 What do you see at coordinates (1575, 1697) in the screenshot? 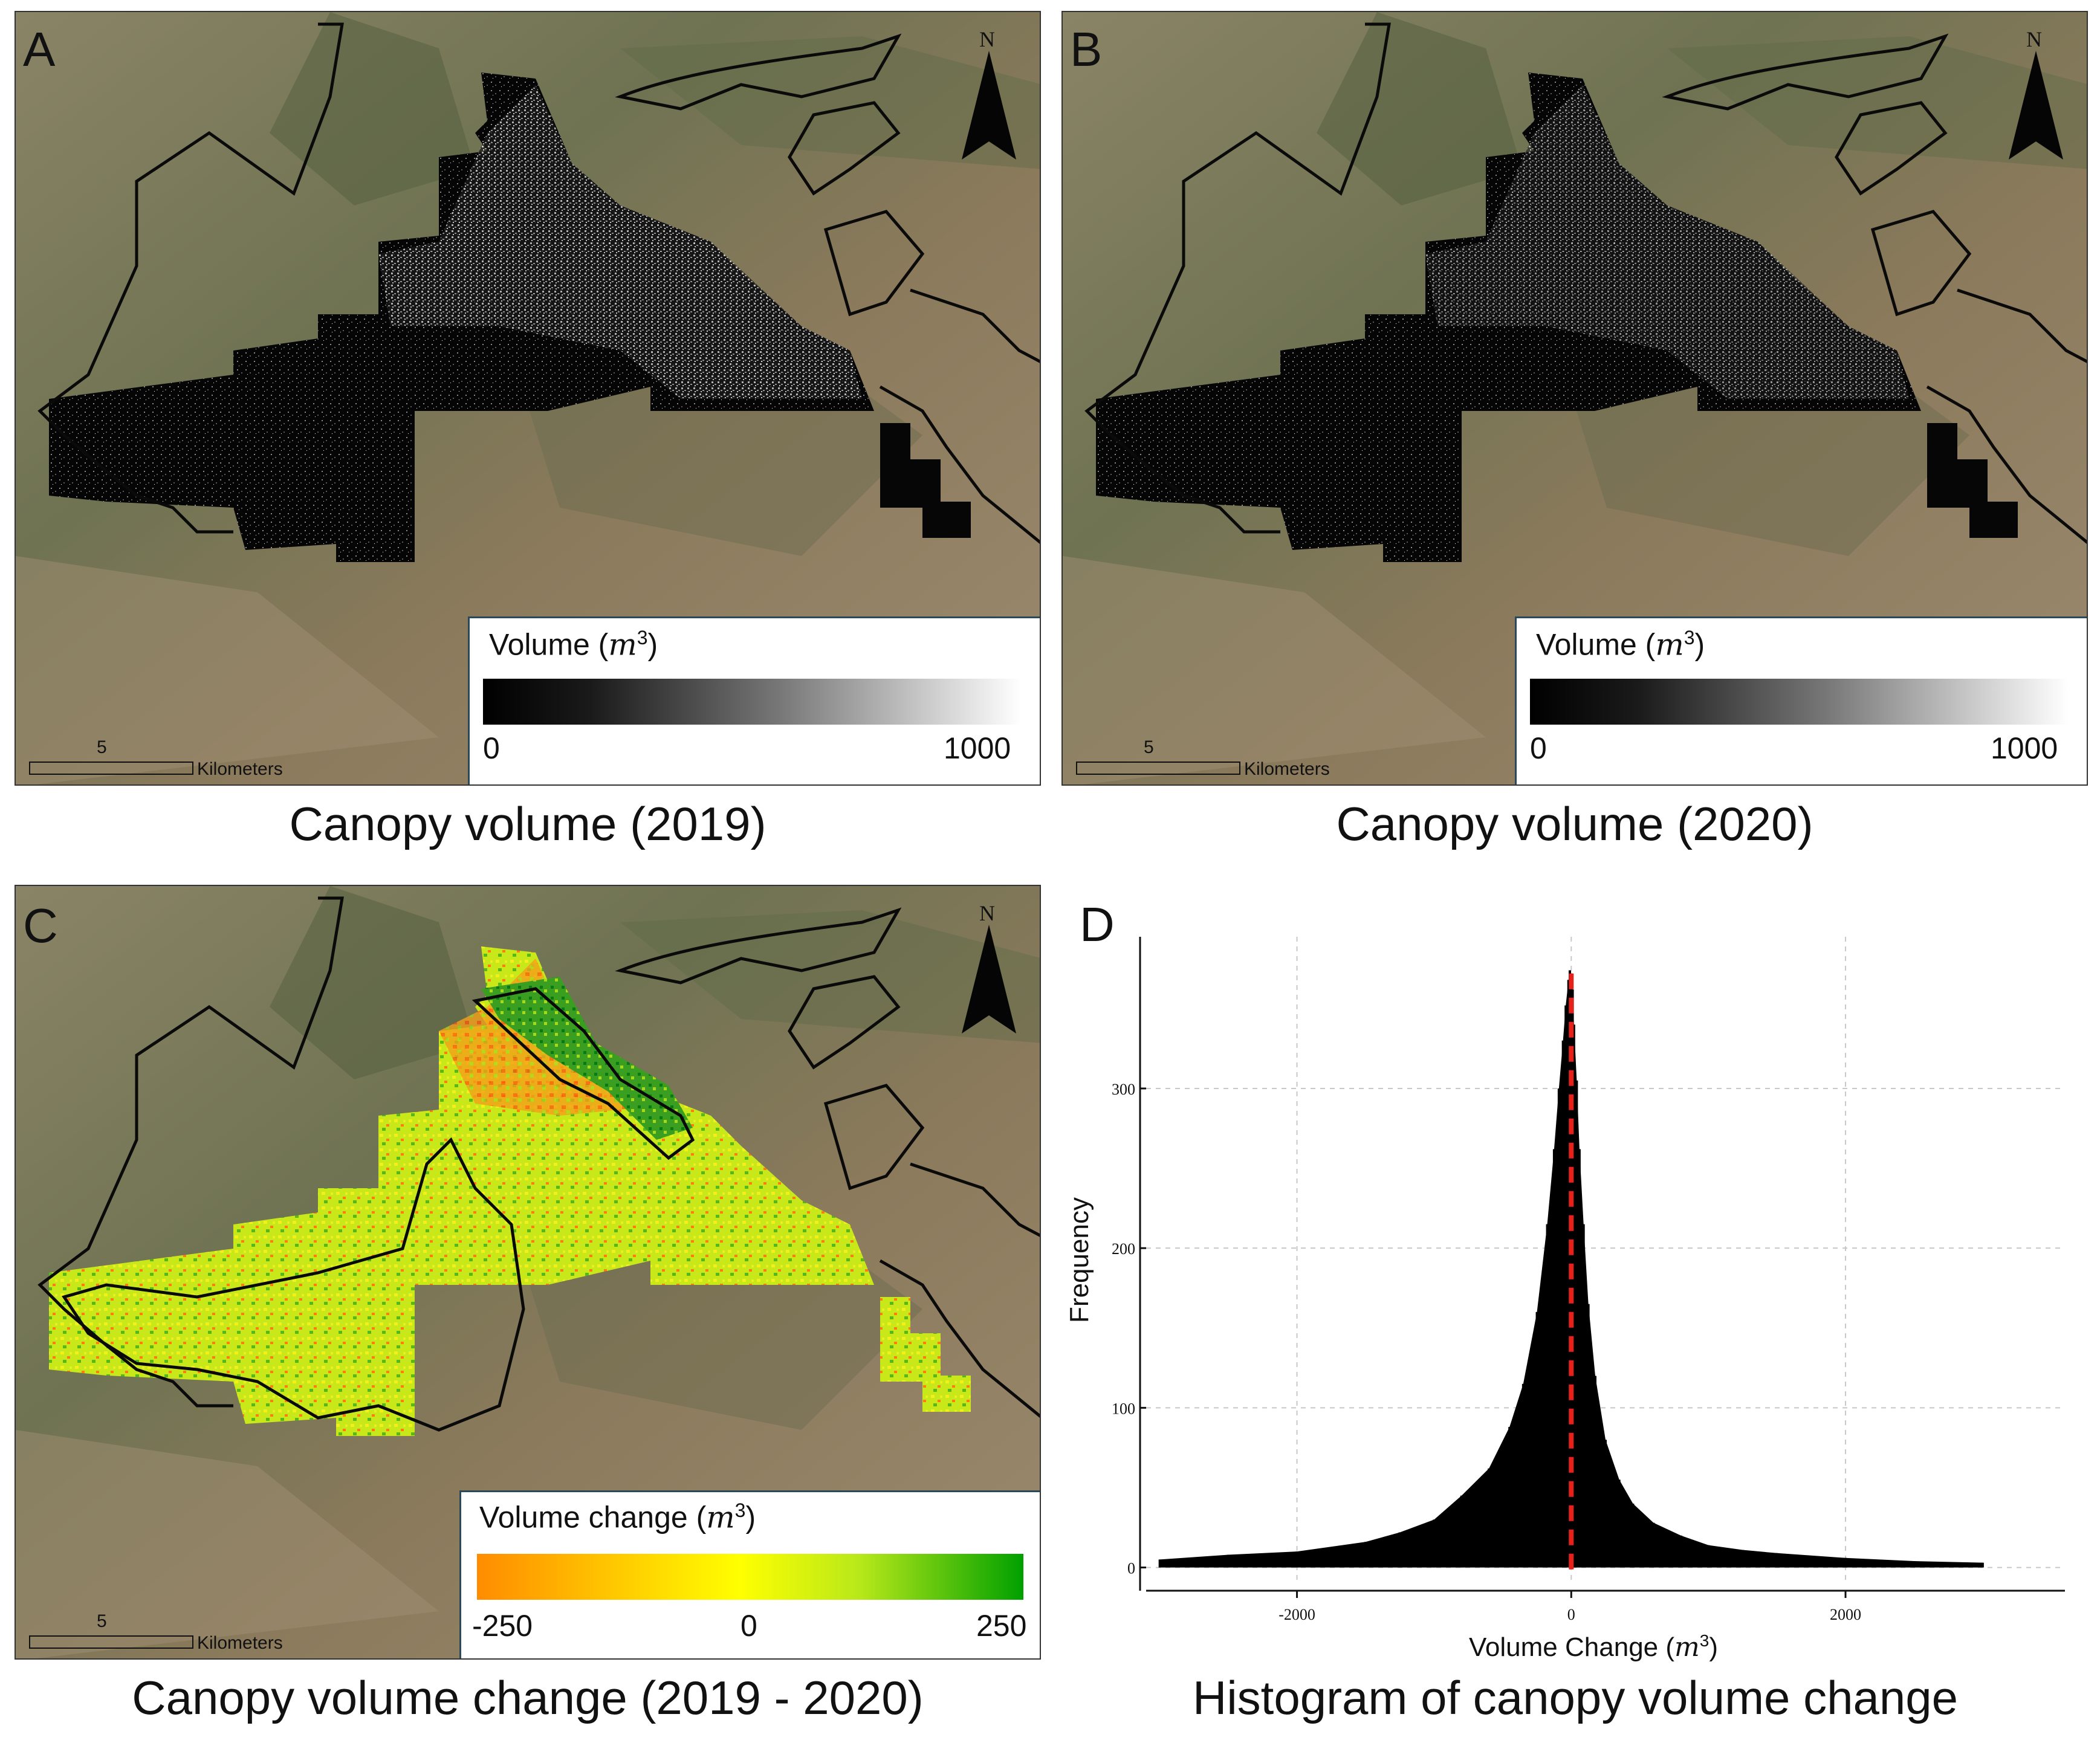
I see `caption-d: Histogram of canopy volume change` at bounding box center [1575, 1697].